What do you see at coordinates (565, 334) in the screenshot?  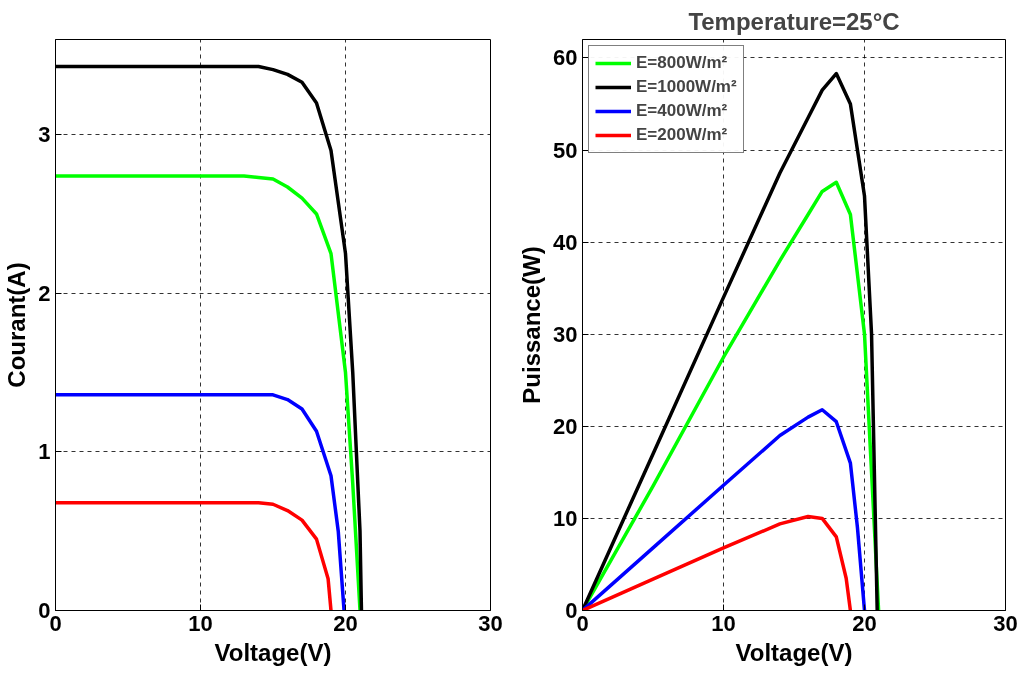 I see `y-tick-label: 30` at bounding box center [565, 334].